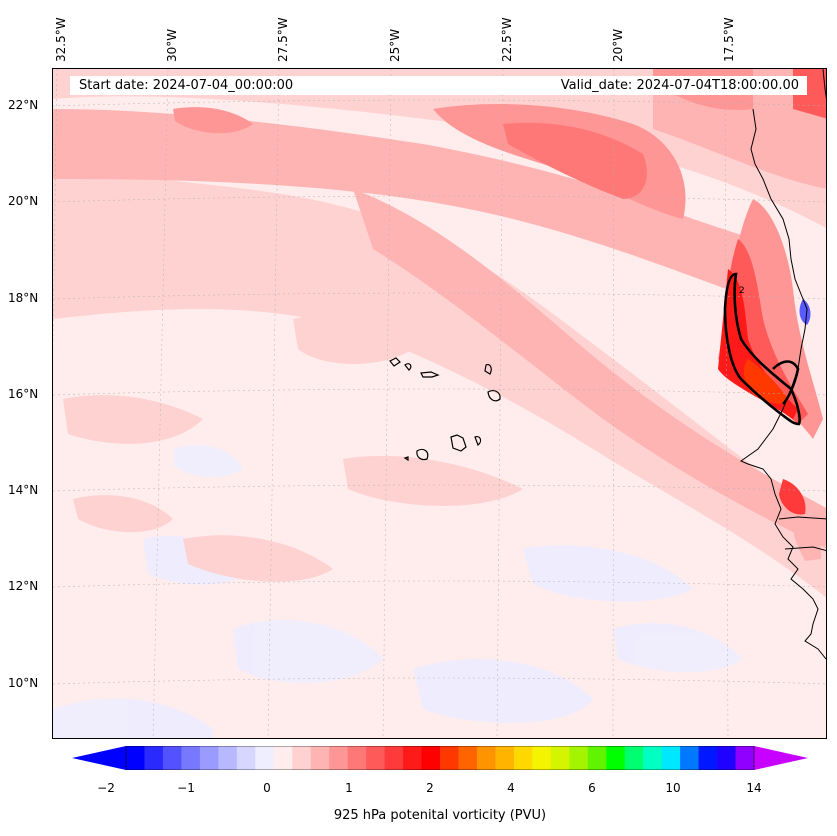 The height and width of the screenshot is (836, 837). What do you see at coordinates (23, 394) in the screenshot?
I see `lat-label-16n: 16°N` at bounding box center [23, 394].